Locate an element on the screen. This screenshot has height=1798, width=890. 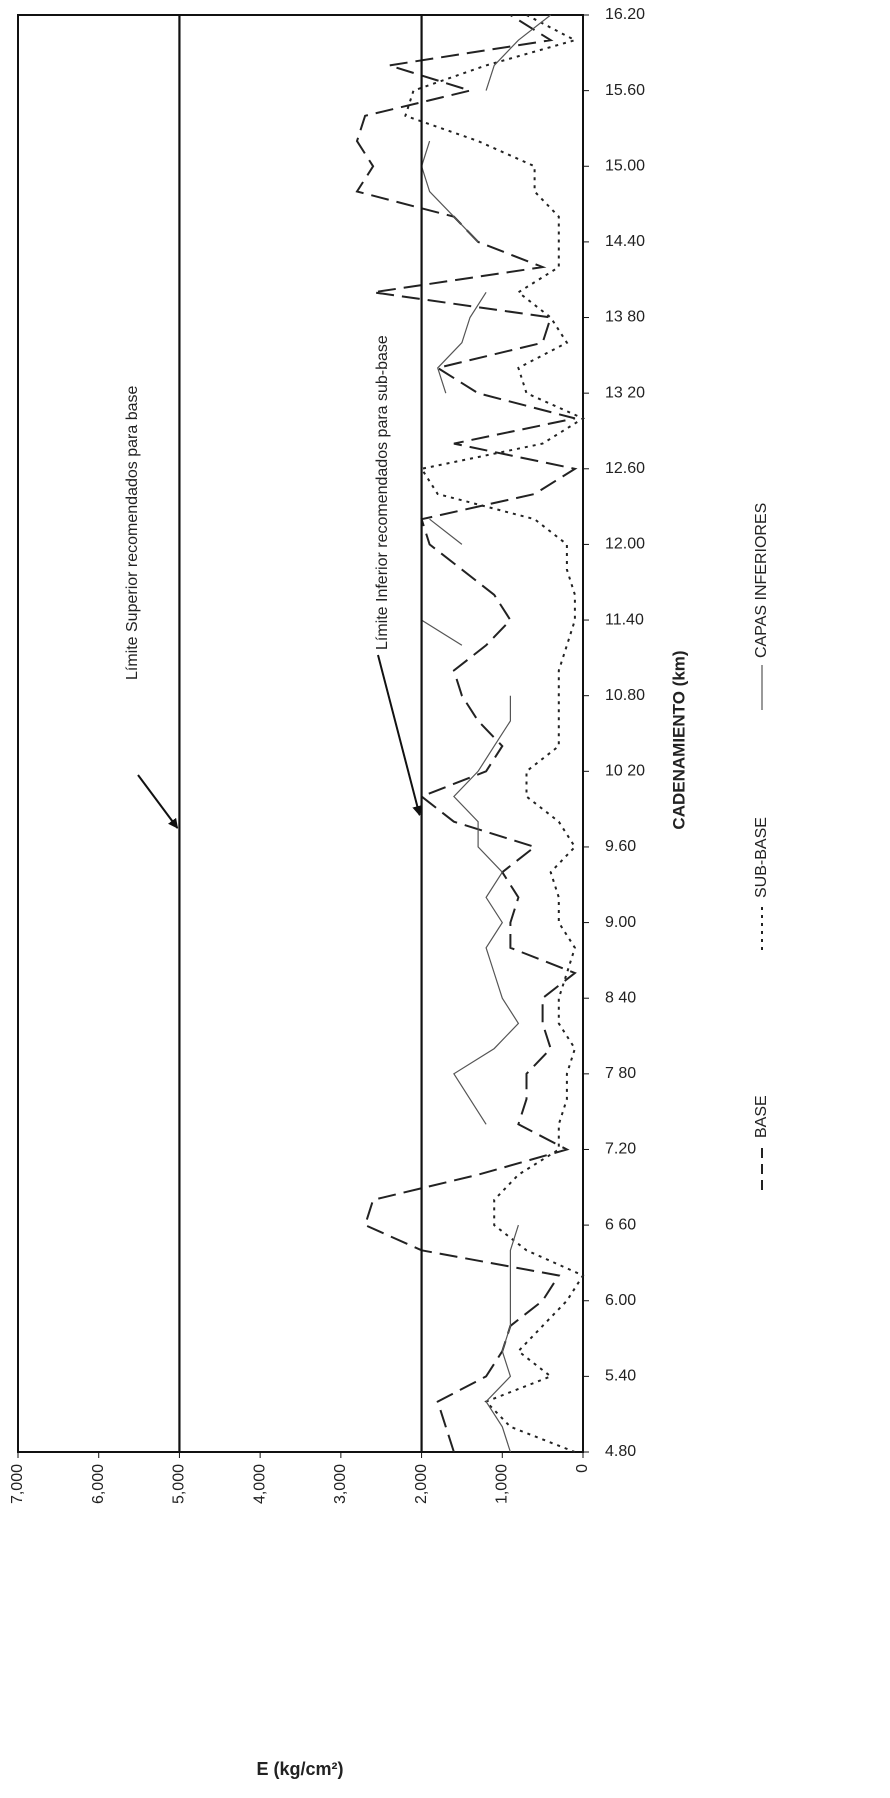
x-tick-label: 9.00 is located at coordinates (620, 922).